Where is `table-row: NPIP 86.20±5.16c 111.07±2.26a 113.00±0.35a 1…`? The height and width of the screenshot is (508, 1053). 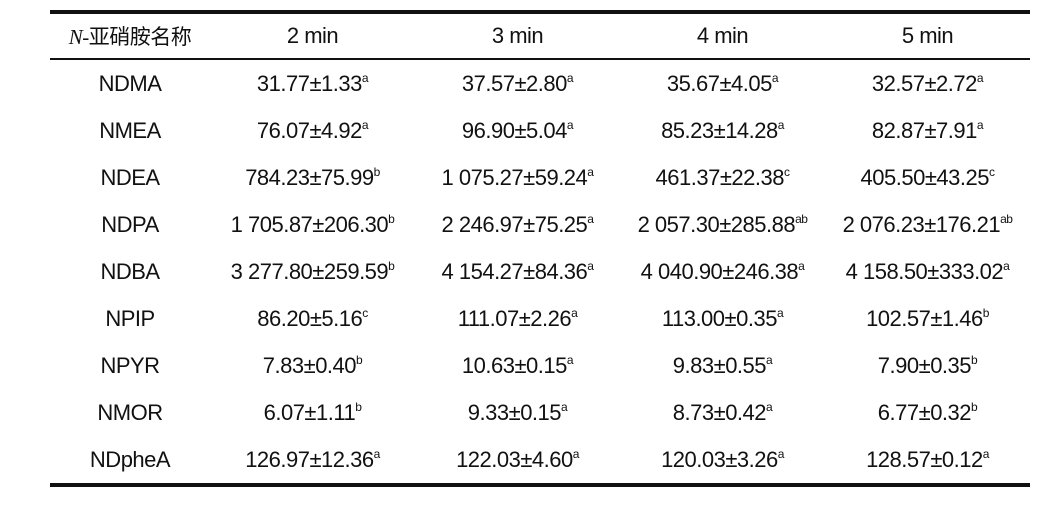 table-row: NPIP 86.20±5.16c 111.07±2.26a 113.00±0.35a 1… is located at coordinates (540, 318).